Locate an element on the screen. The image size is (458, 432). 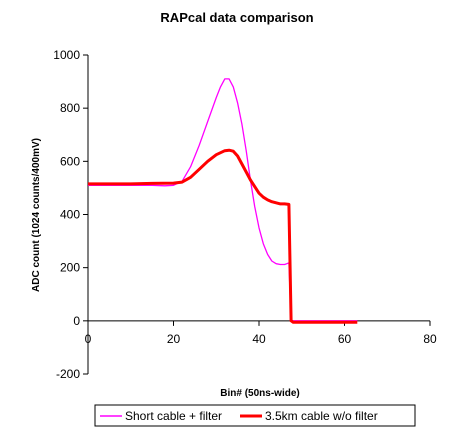
x-tick-label: 0 is located at coordinates (88, 339).